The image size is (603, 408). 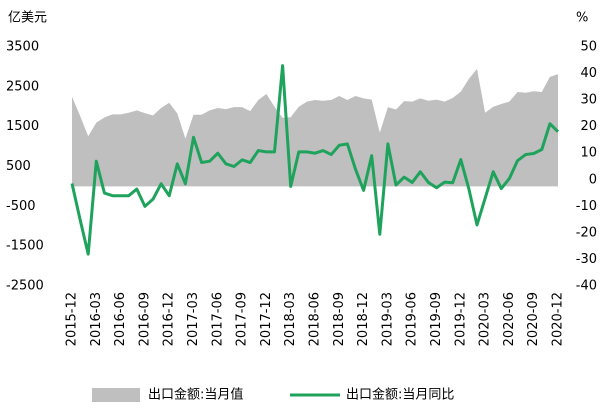 I want to click on x-tick-label: 2018-03, so click(x=290, y=319).